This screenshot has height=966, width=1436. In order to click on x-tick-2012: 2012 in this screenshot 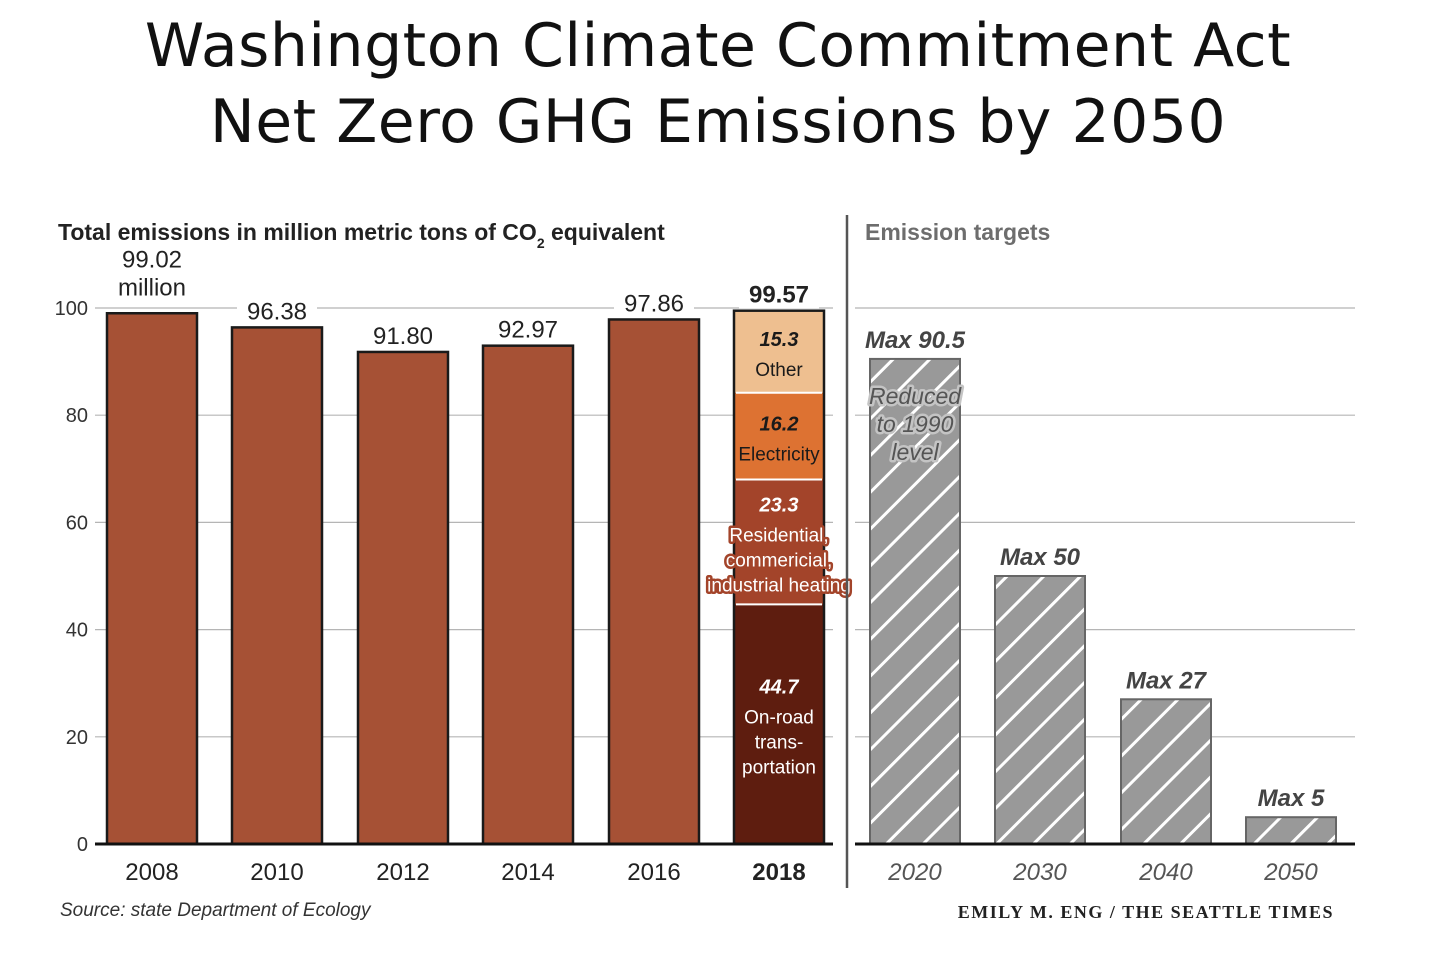, I will do `click(402, 872)`.